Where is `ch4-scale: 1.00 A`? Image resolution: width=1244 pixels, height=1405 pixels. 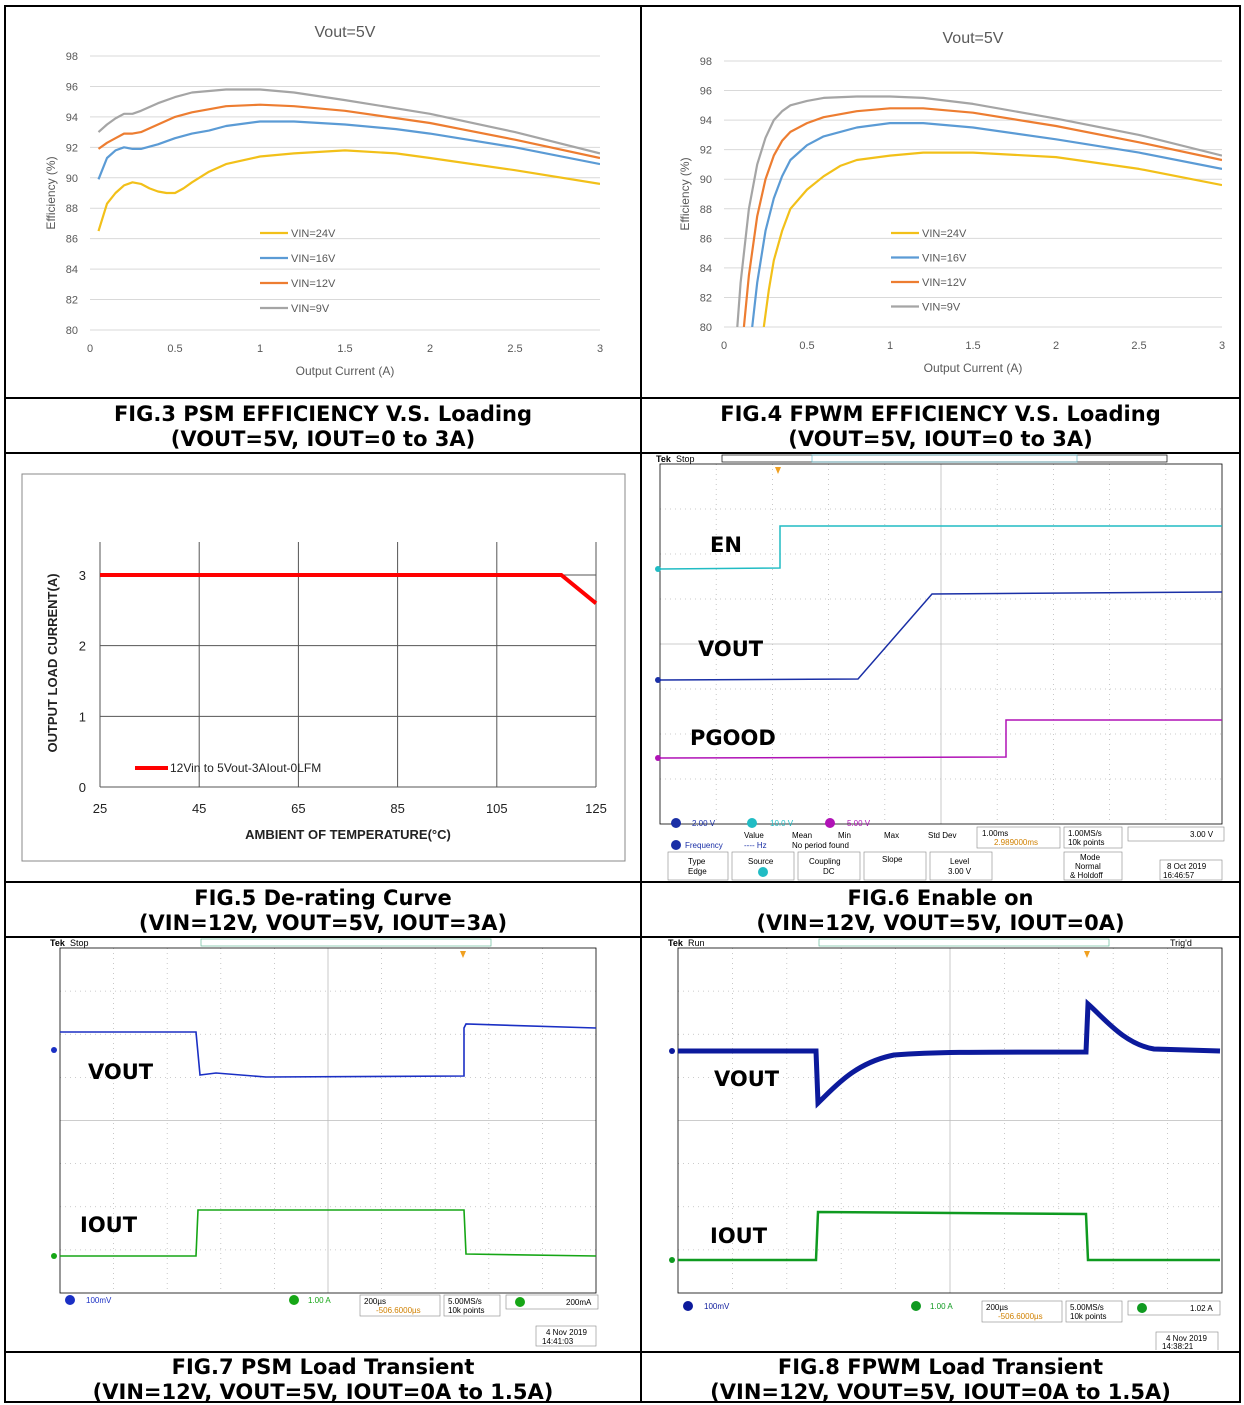
ch4-scale: 1.00 A is located at coordinates (319, 1300).